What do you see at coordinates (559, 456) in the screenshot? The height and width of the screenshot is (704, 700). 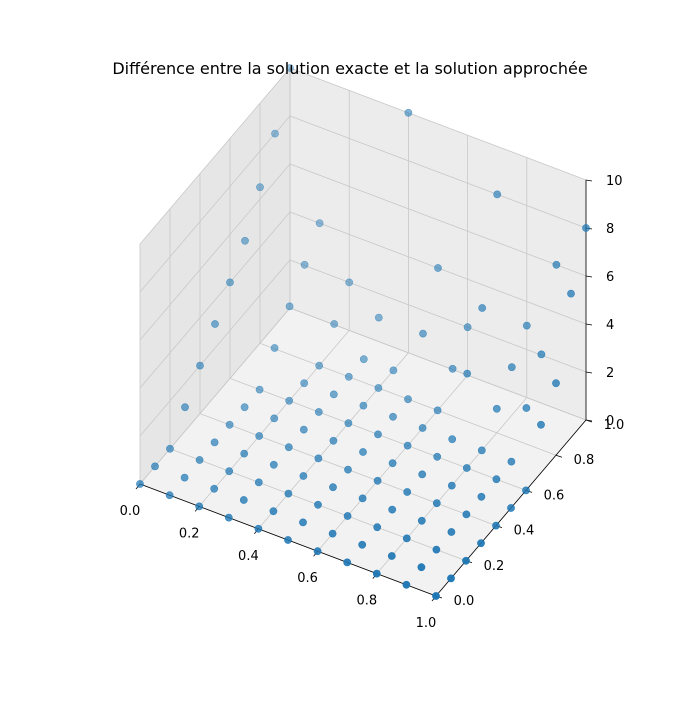 I see `y-tick` at bounding box center [559, 456].